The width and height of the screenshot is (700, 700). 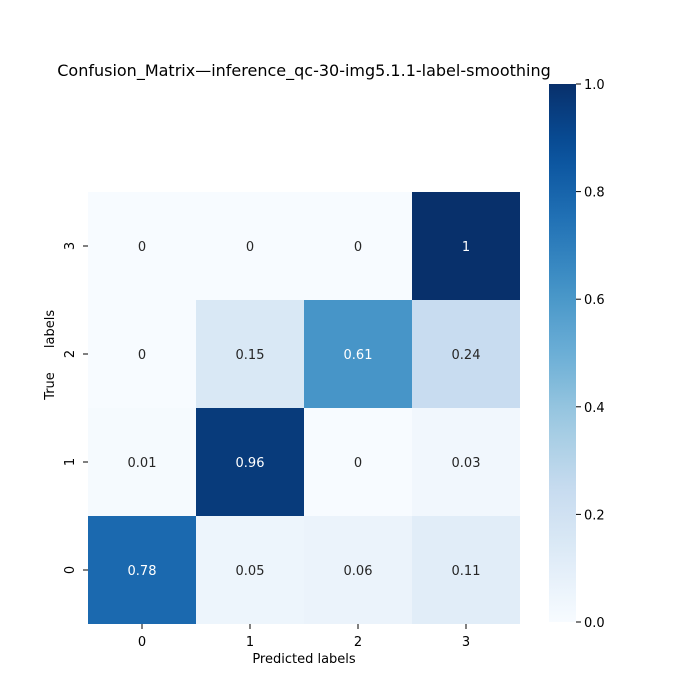 I want to click on cell-value-label: 0.24, so click(x=466, y=355).